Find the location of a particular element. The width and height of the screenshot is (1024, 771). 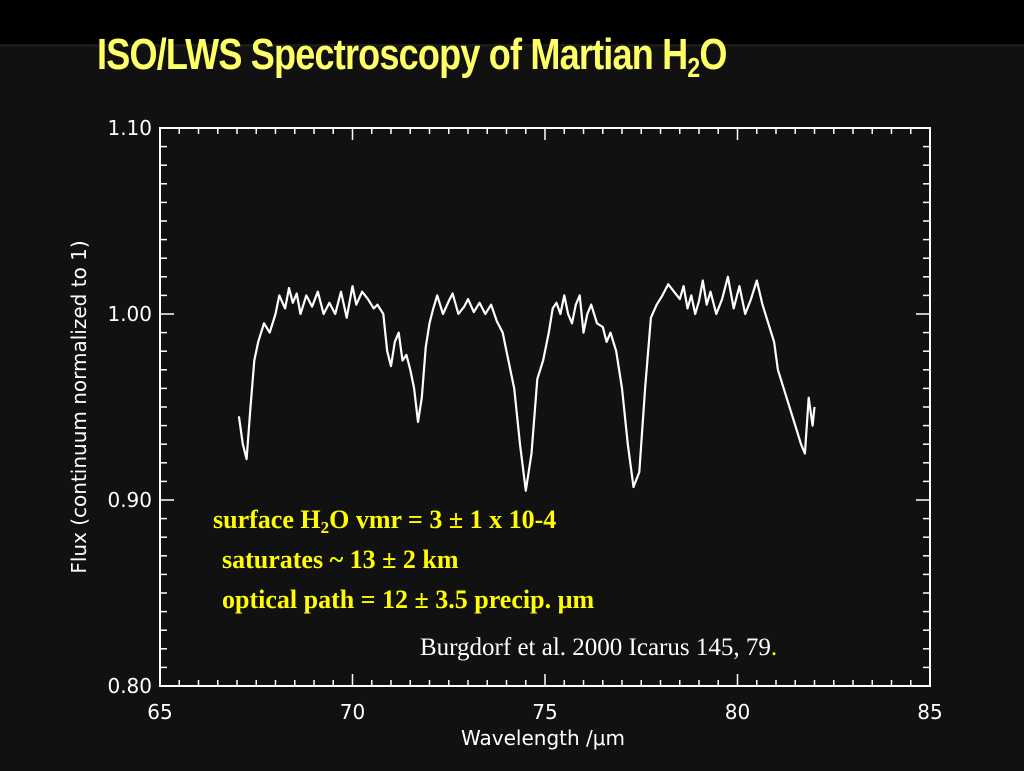

citation: Burgdorf et al. 2000 Icarus 145, 79. is located at coordinates (598, 648).